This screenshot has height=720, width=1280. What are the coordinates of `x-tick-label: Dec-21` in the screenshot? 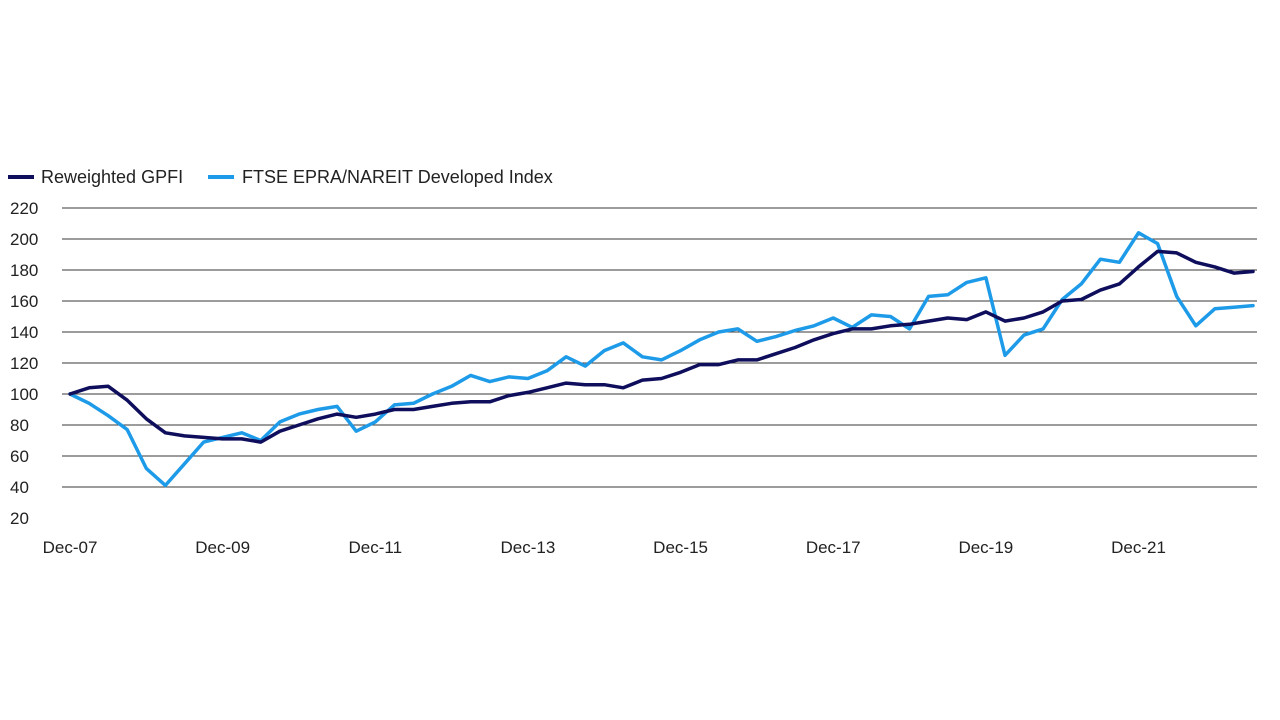 It's located at (1138, 547).